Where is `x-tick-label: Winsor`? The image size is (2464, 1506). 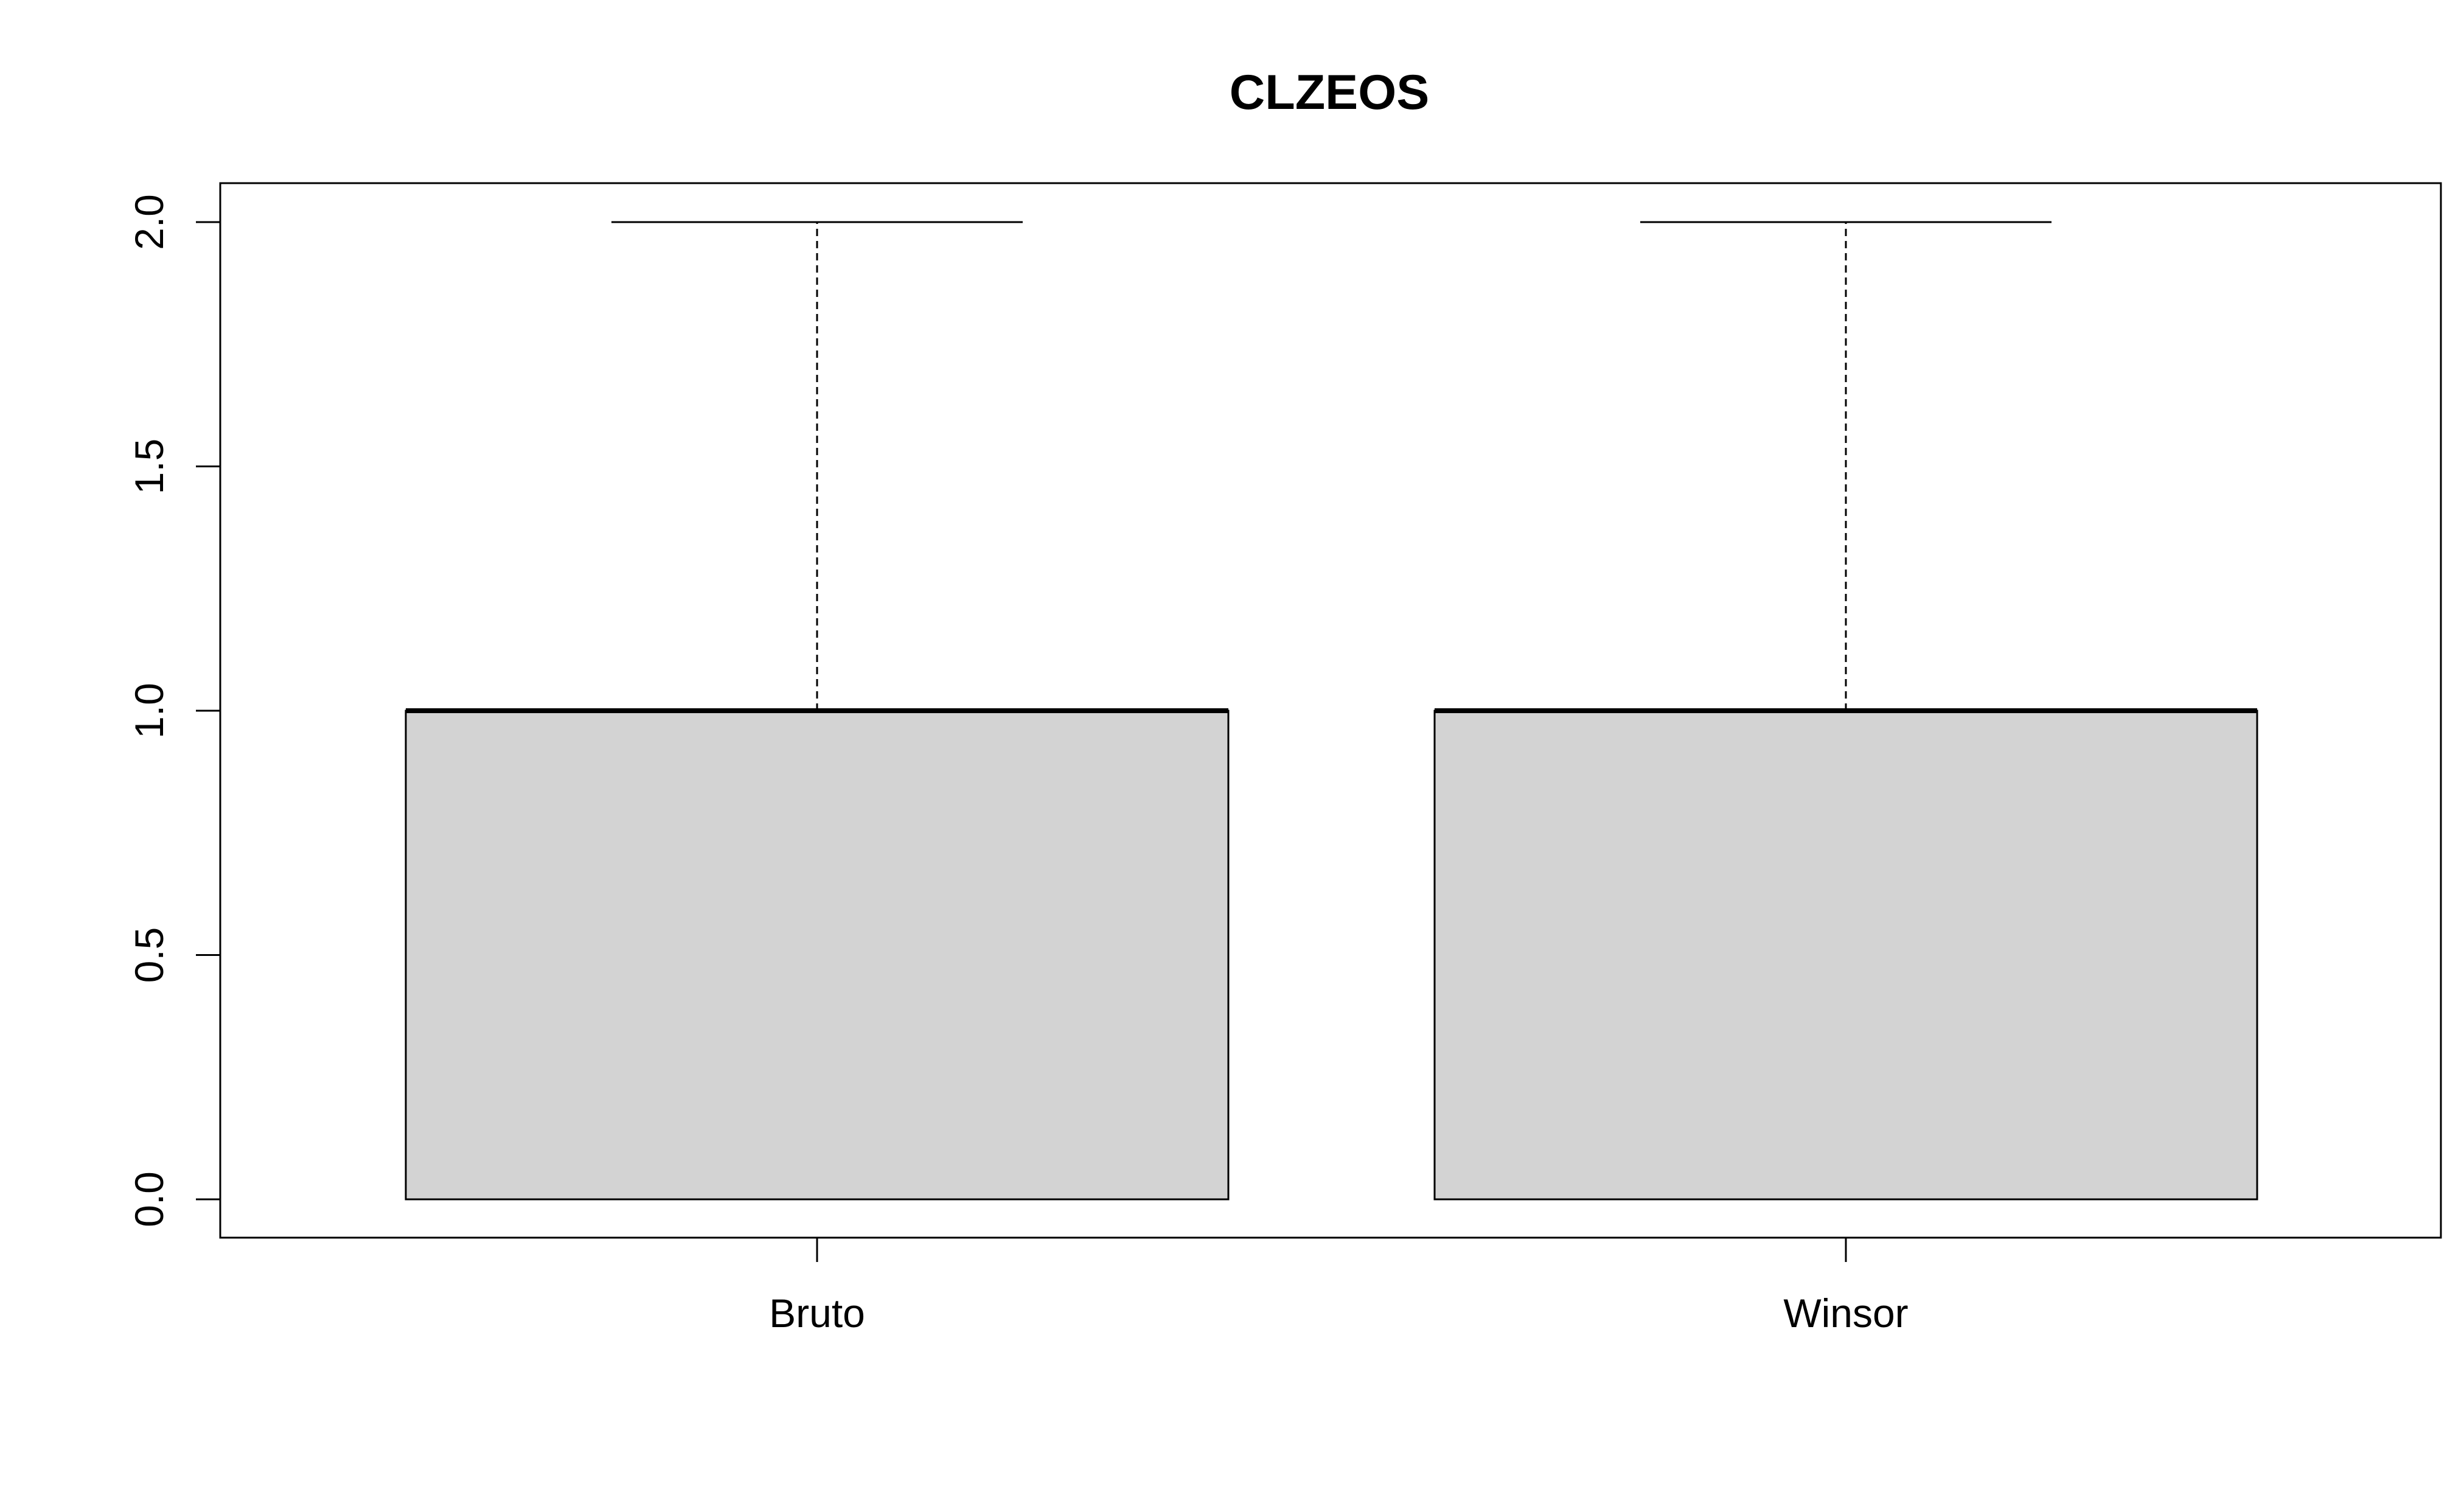
x-tick-label: Winsor is located at coordinates (1846, 1314).